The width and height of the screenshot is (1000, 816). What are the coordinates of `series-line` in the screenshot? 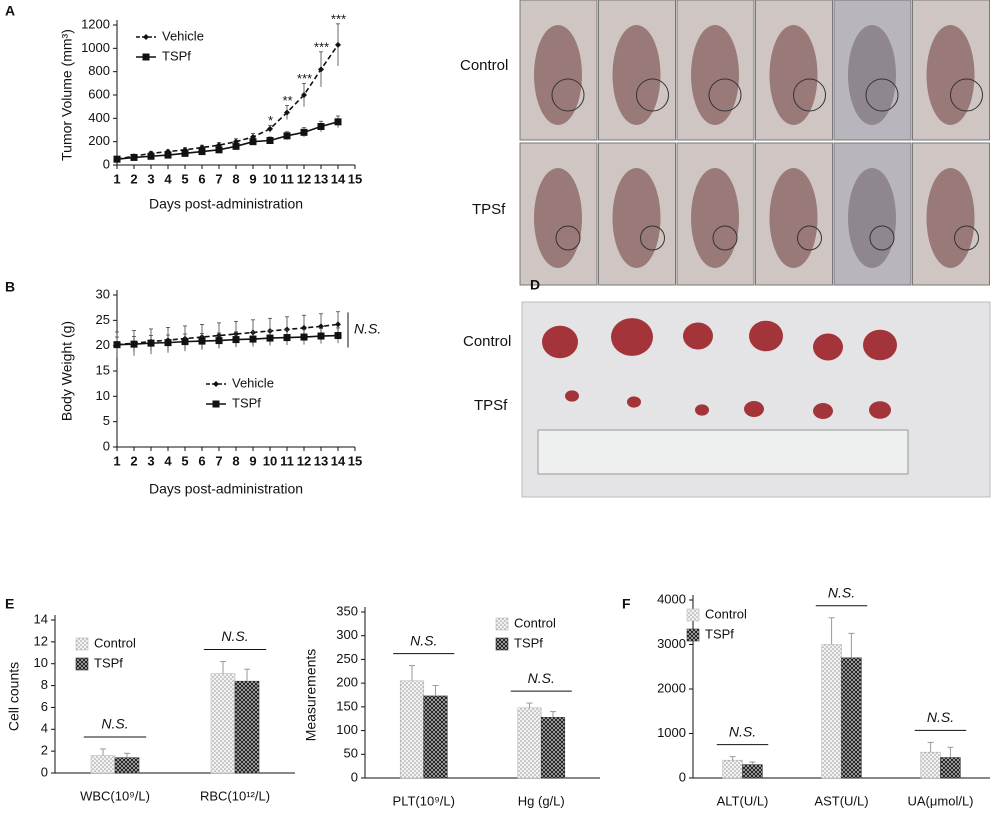 It's located at (227, 102).